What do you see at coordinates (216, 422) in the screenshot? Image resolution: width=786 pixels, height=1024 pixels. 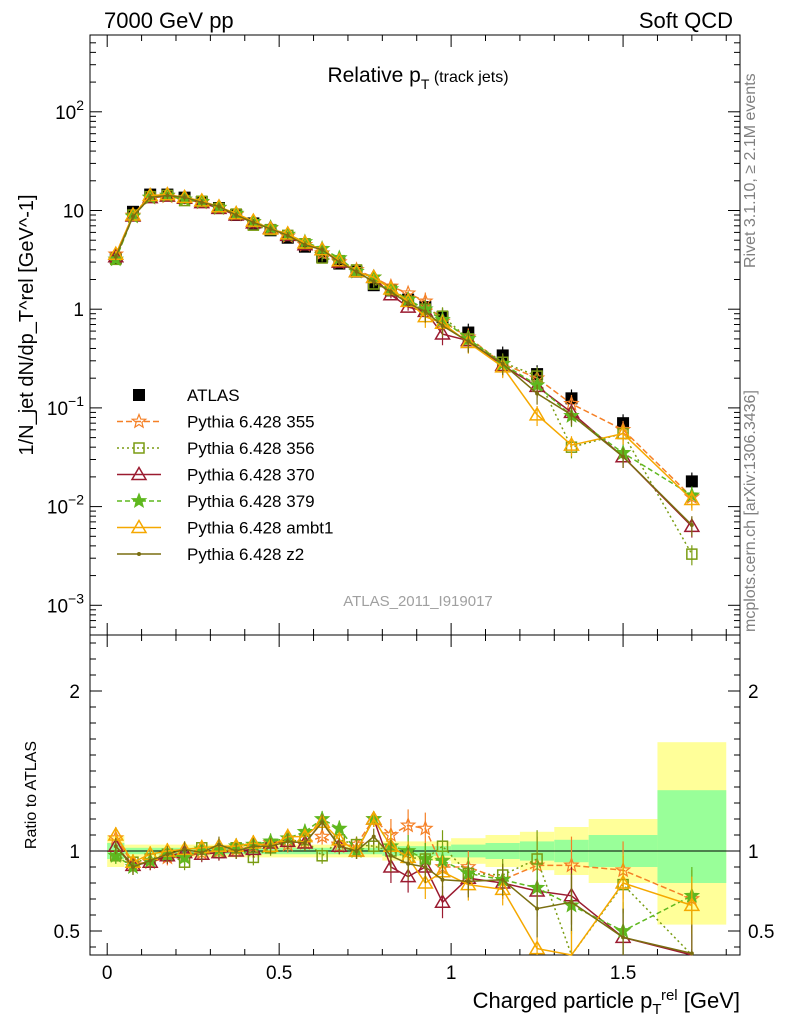 I see `legend-entry: Pythia 6.428 355` at bounding box center [216, 422].